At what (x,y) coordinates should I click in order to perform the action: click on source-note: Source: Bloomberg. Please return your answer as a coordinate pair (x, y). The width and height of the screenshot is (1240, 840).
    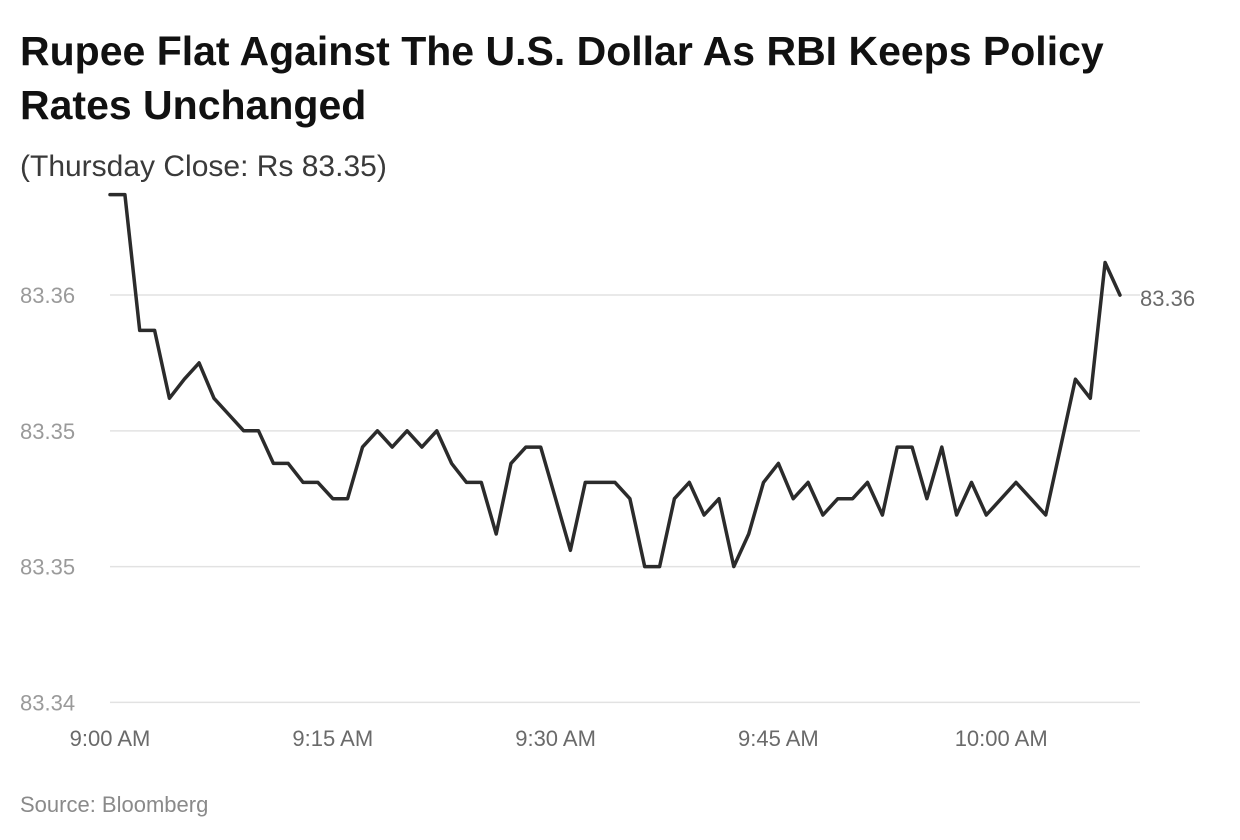
    Looking at the image, I should click on (114, 804).